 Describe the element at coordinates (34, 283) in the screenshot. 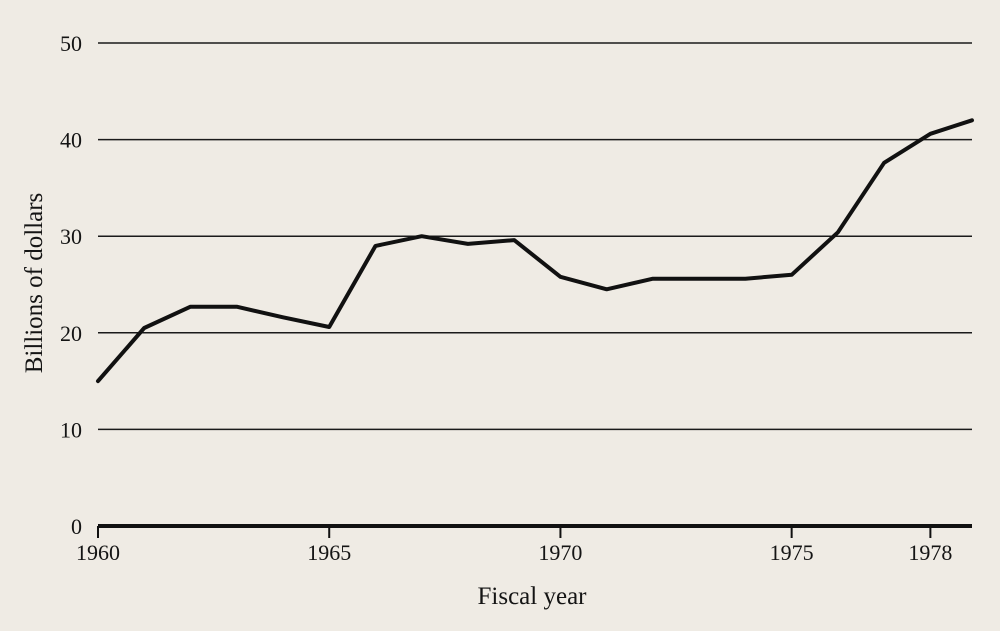

I see `y-axis-title: Billions of dollars` at that location.